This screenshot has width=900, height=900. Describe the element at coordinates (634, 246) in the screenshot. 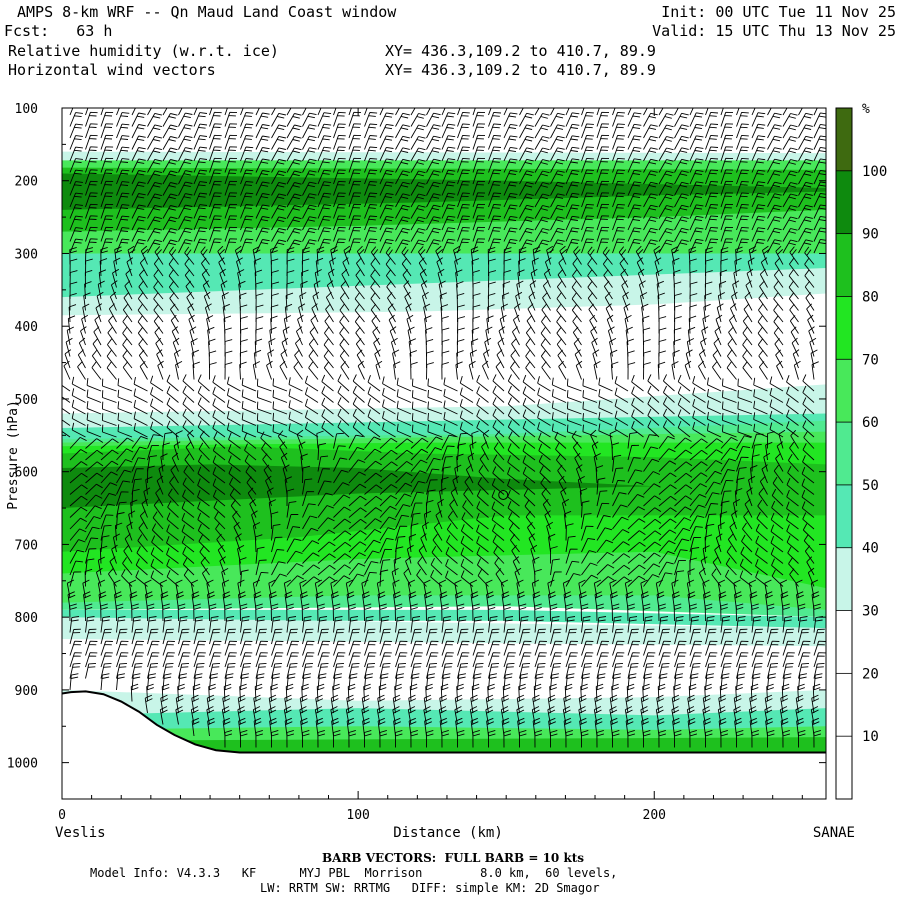

I see `wind-barb-1994` at that location.